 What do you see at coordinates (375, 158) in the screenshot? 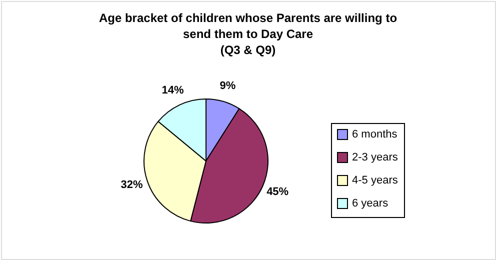
I see `legend-label: 2-3 years` at bounding box center [375, 158].